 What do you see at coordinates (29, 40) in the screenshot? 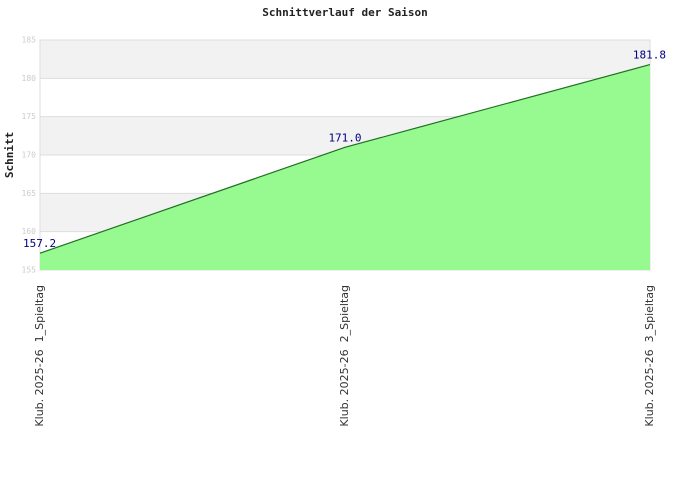
I see `y-tick-label: 185` at bounding box center [29, 40].